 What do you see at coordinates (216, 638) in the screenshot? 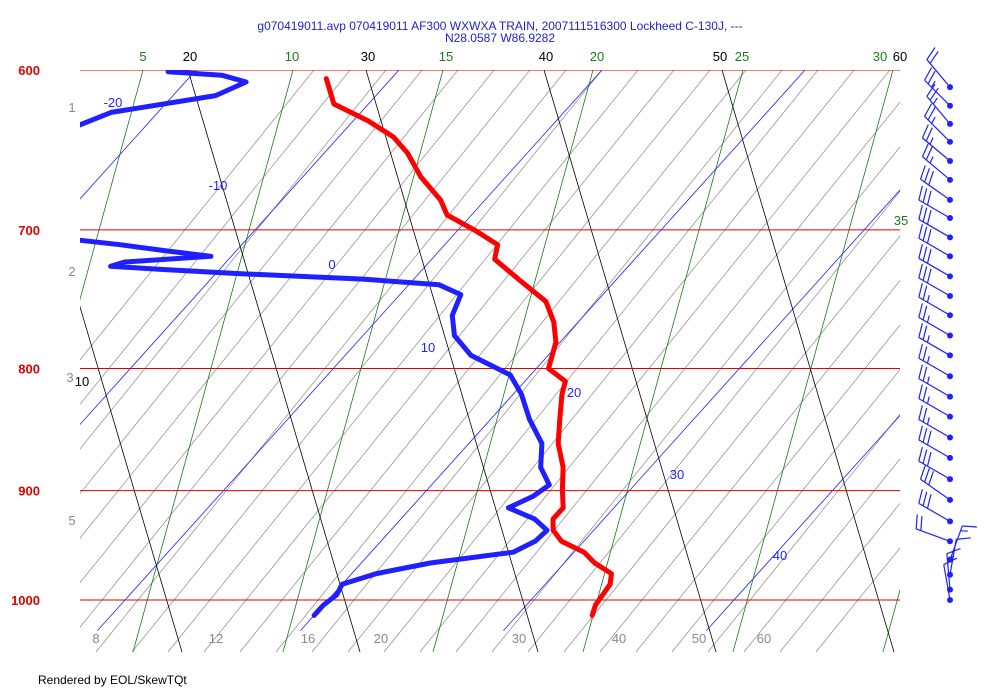
I see `mixing-ratio-label: 12` at bounding box center [216, 638].